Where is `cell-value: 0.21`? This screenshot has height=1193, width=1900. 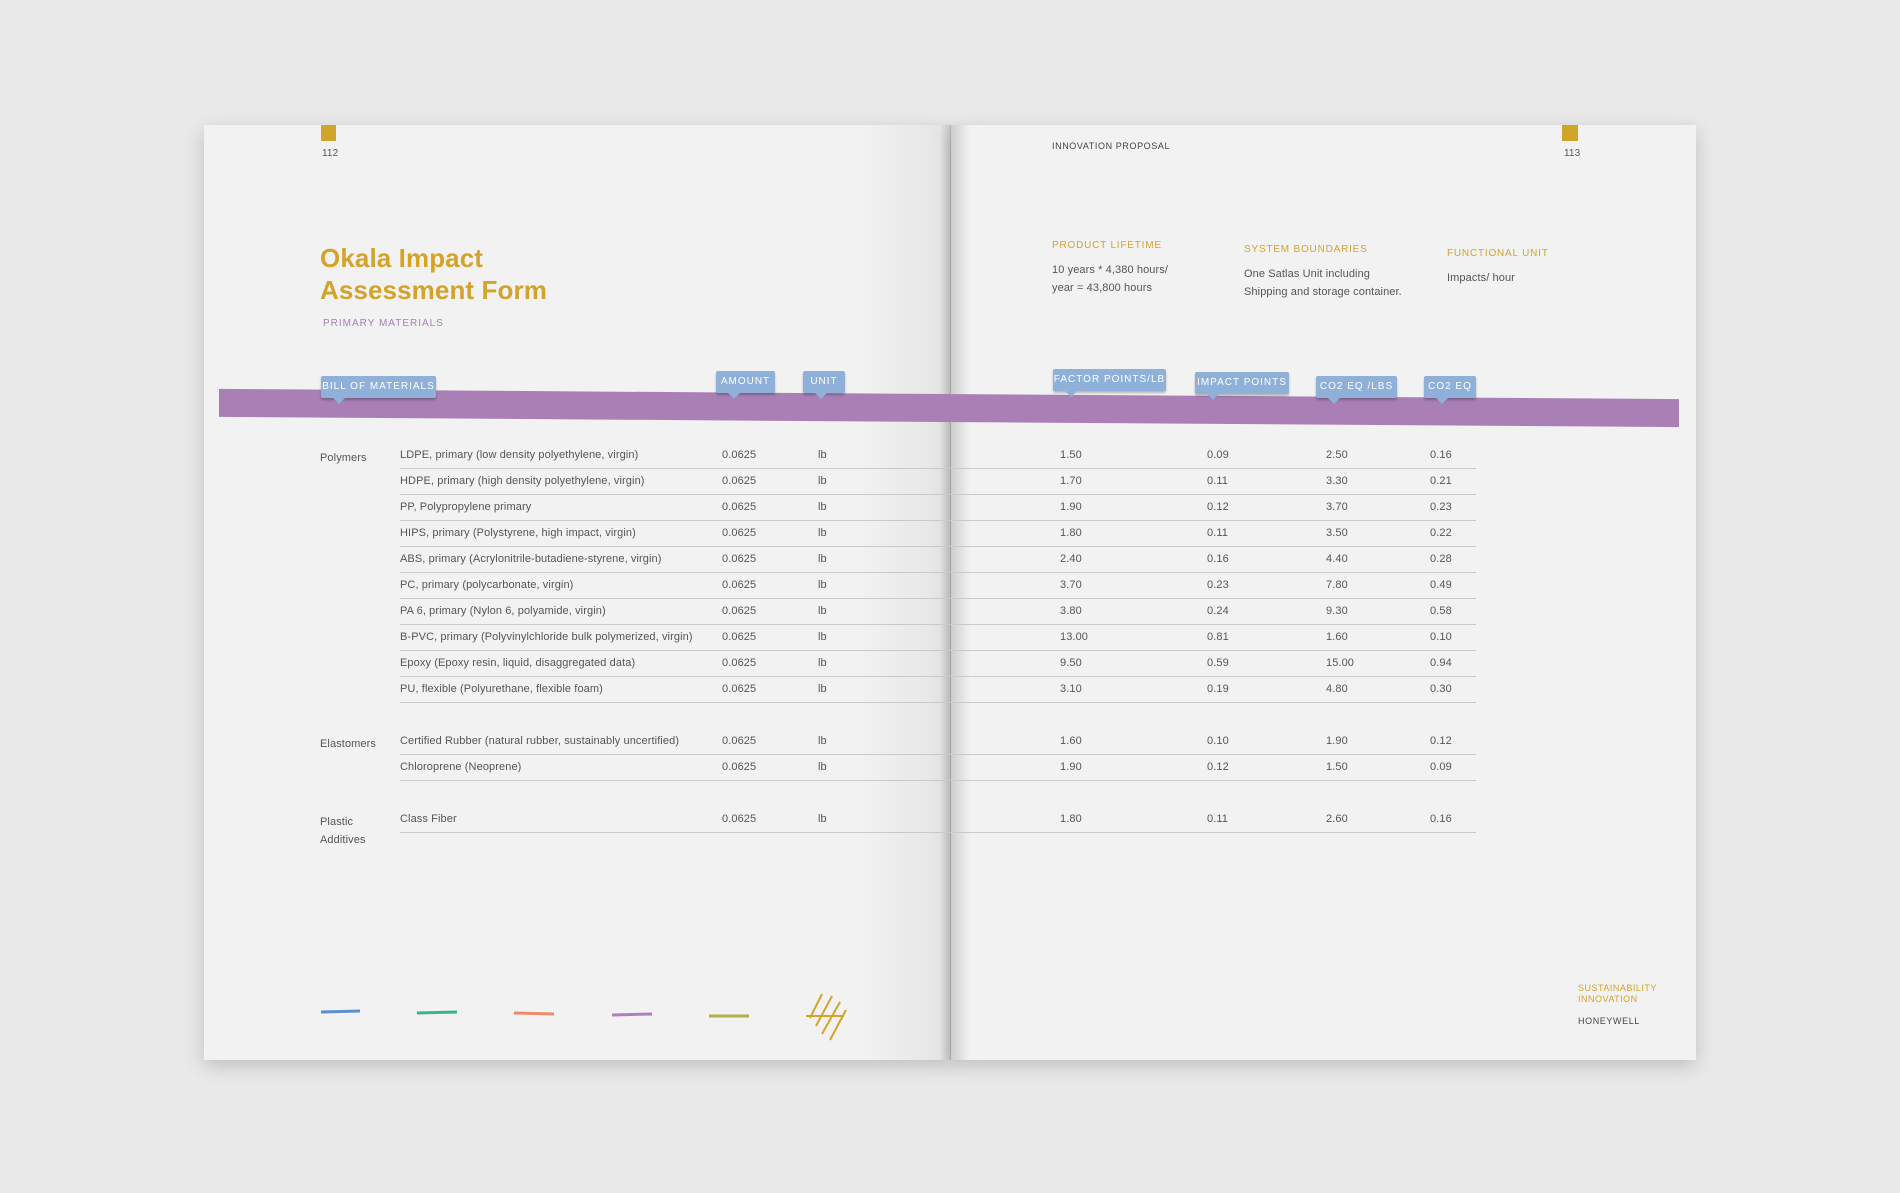
cell-value: 0.21 is located at coordinates (1441, 481).